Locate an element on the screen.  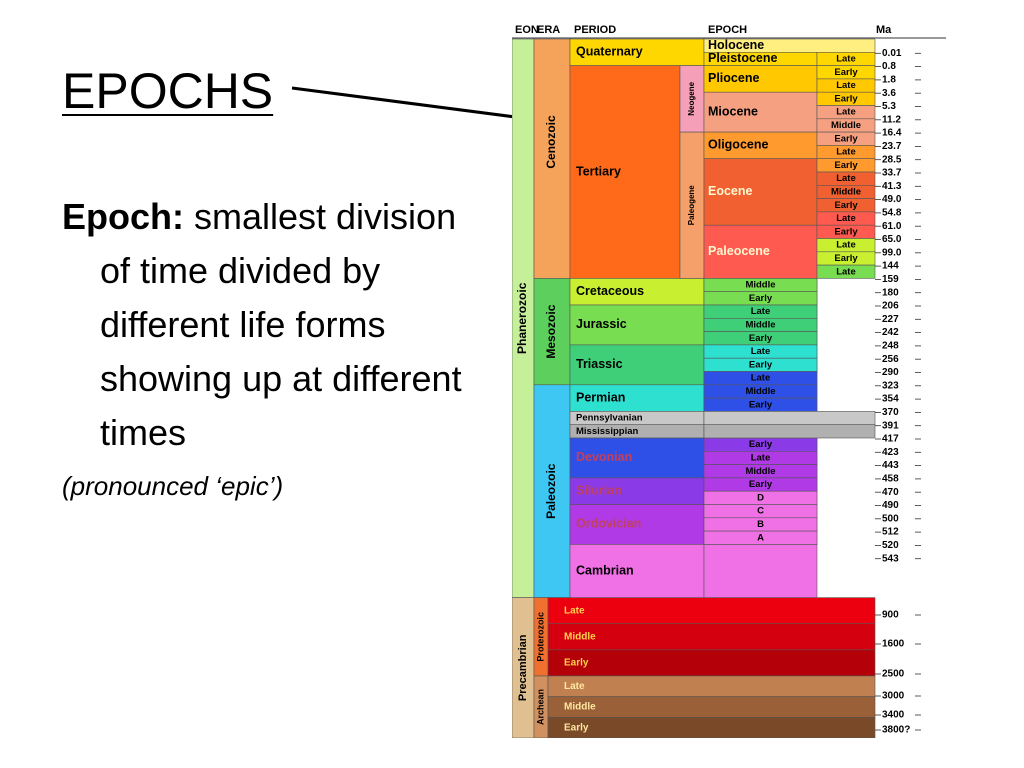
period-cretaceous is located at coordinates (637, 292).